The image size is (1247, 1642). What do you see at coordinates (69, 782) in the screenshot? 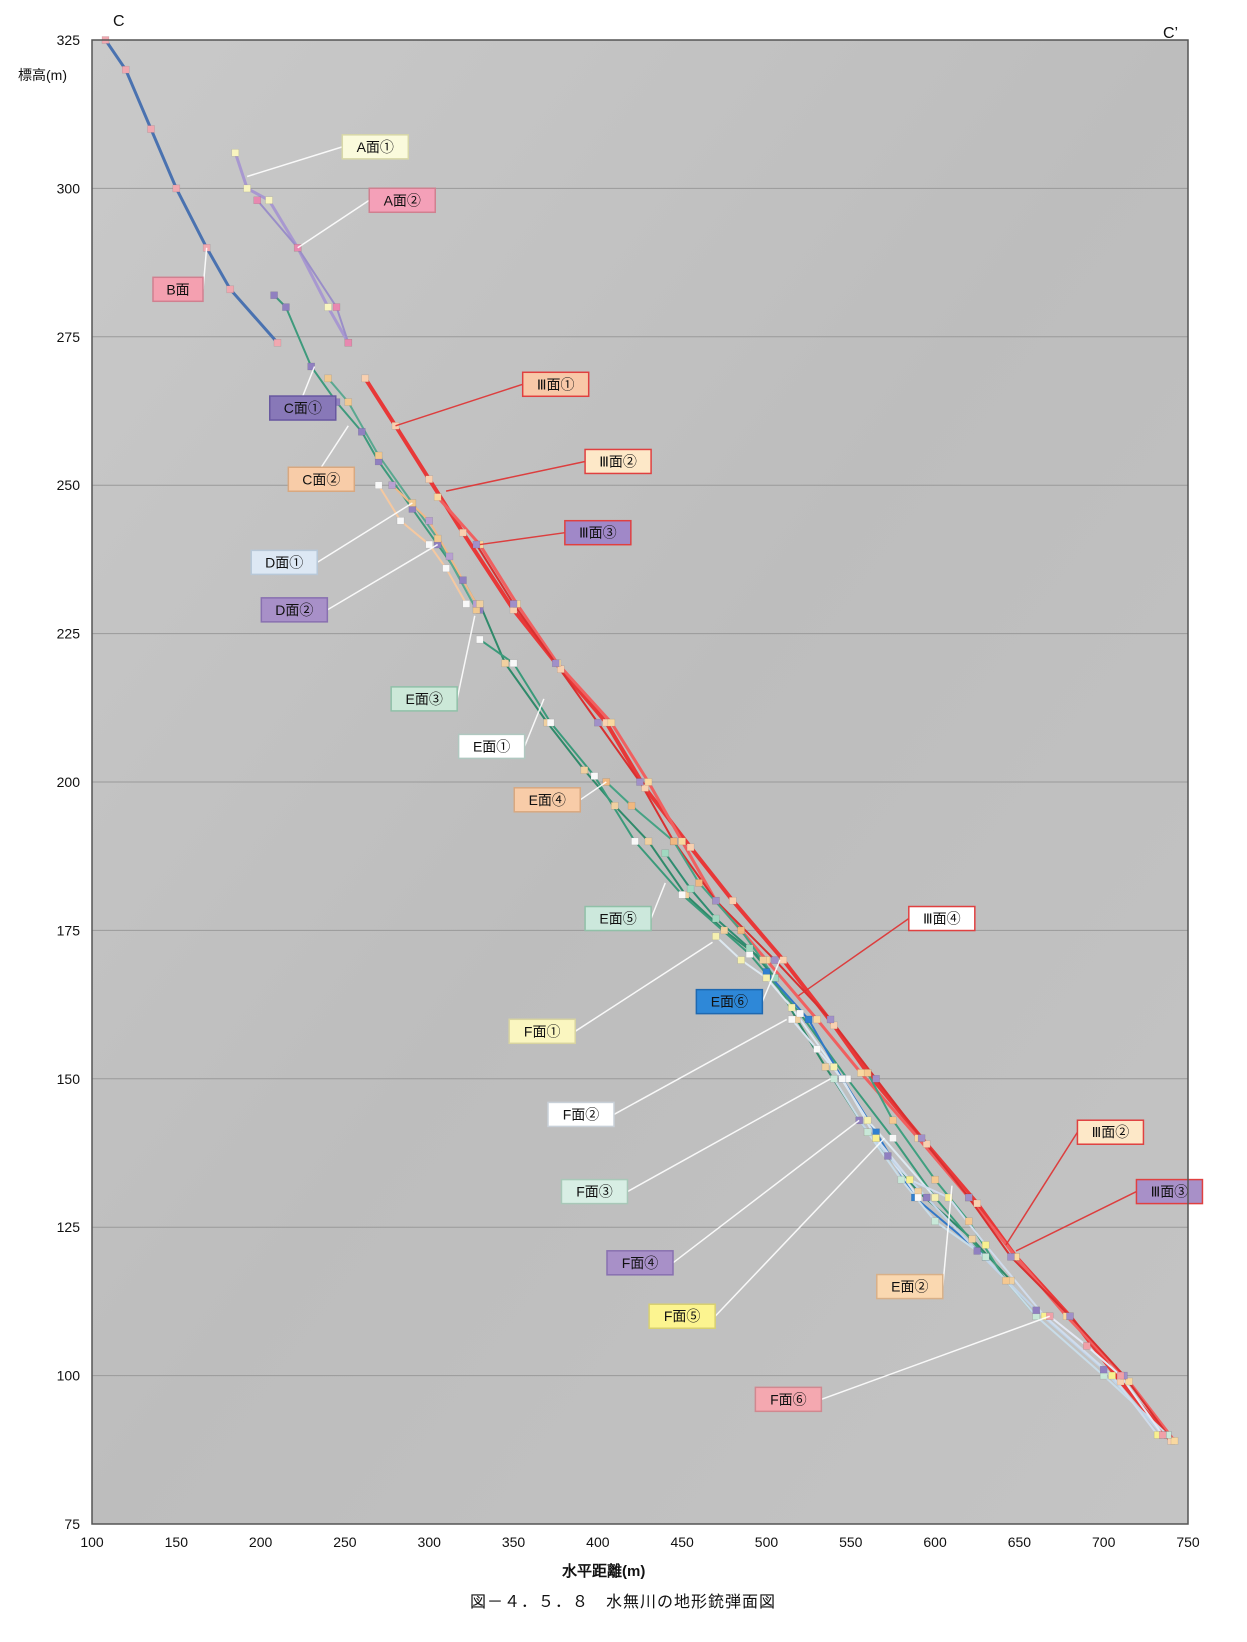
I see `y-tick-label: 200` at bounding box center [69, 782].